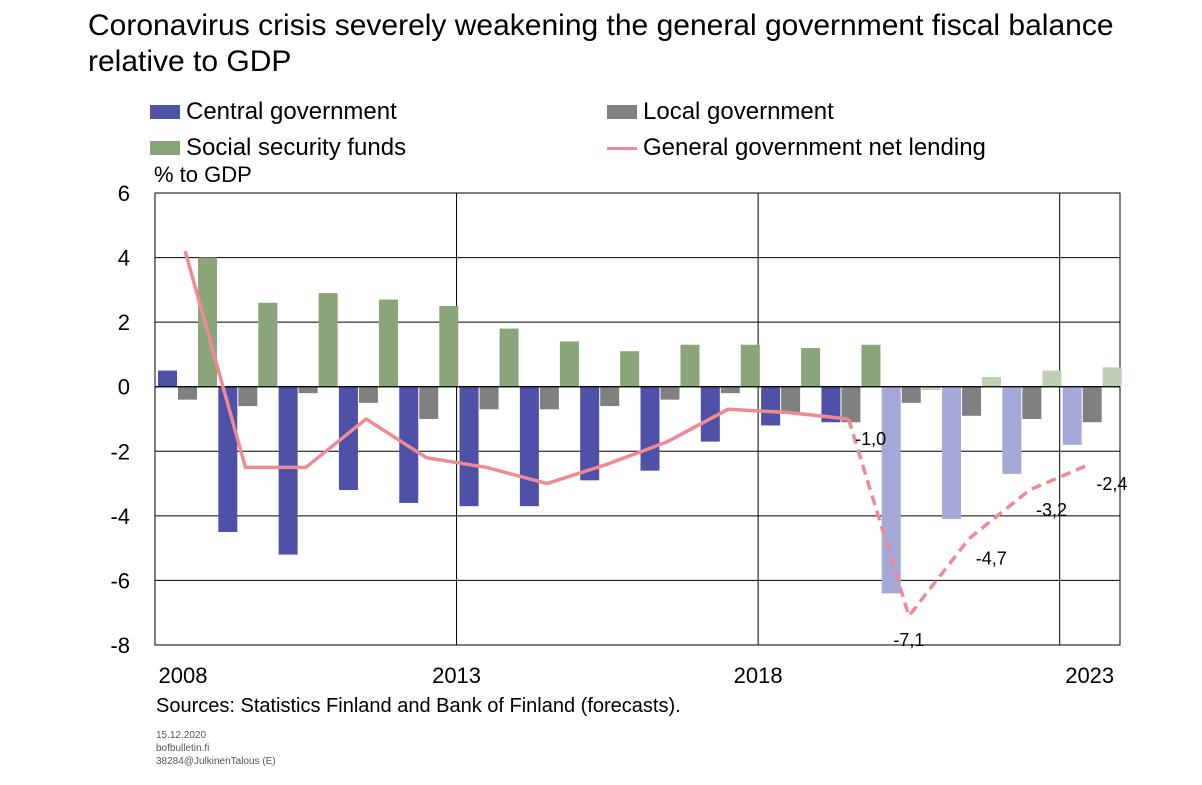  What do you see at coordinates (622, 112) in the screenshot?
I see `legend-swatch-local-government` at bounding box center [622, 112].